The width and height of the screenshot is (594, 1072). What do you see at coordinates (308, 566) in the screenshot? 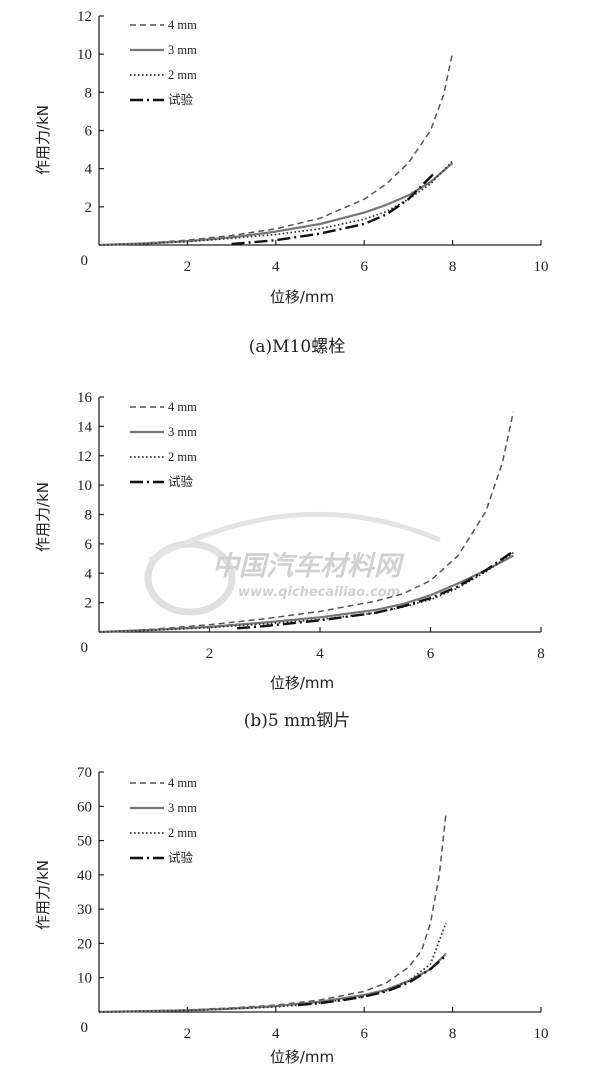
I see `watermark-brand: 中国汽车材料网` at bounding box center [308, 566].